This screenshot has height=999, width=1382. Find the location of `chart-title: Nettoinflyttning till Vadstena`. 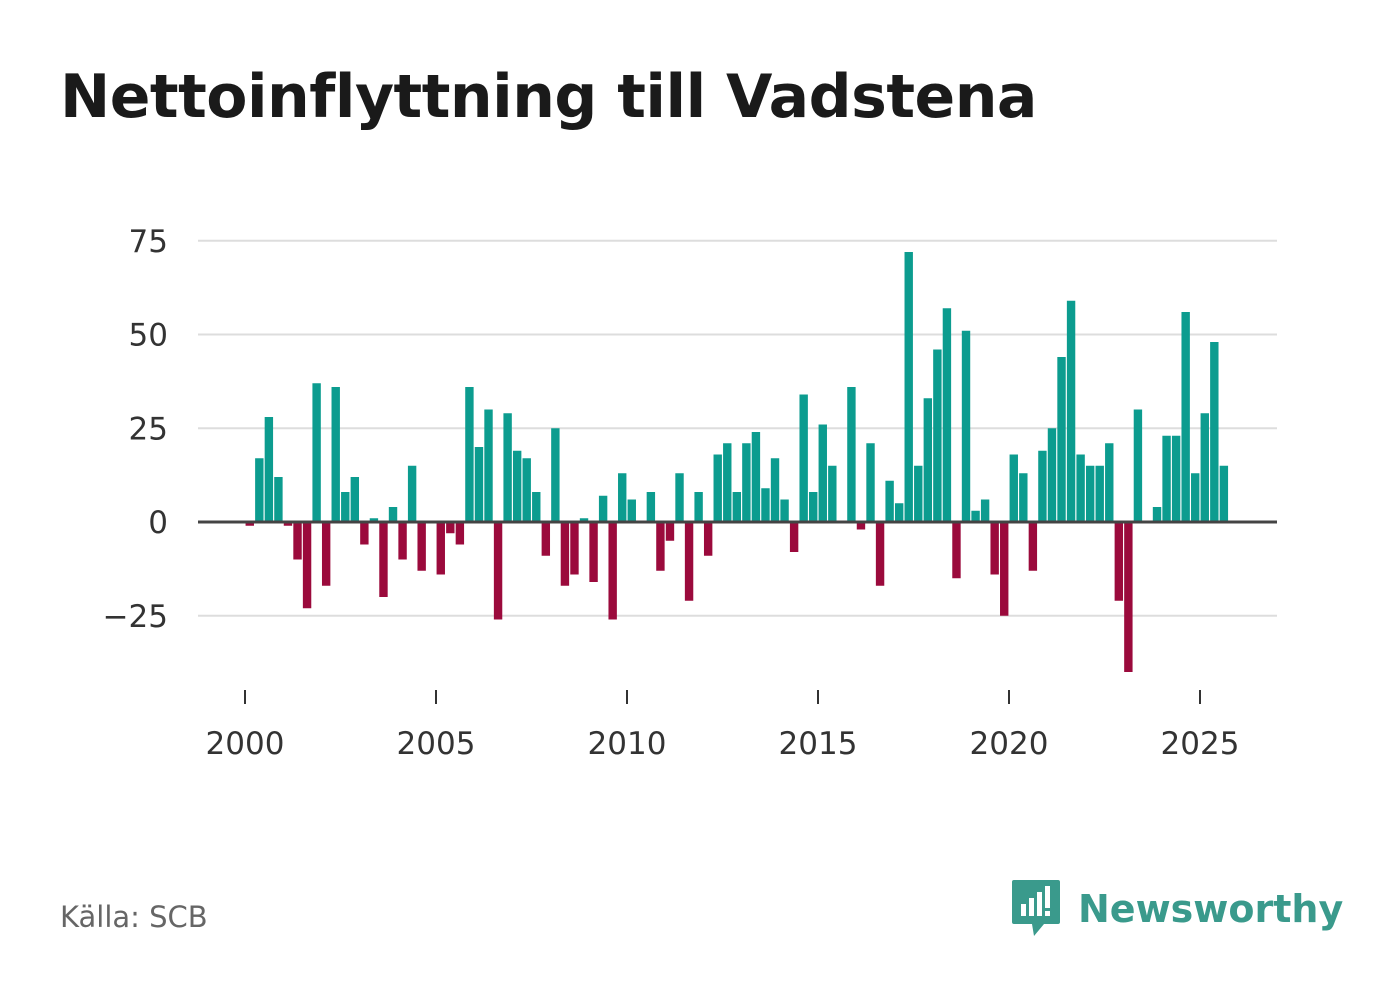

chart-title: Nettoinflyttning till Vadstena is located at coordinates (548, 97).